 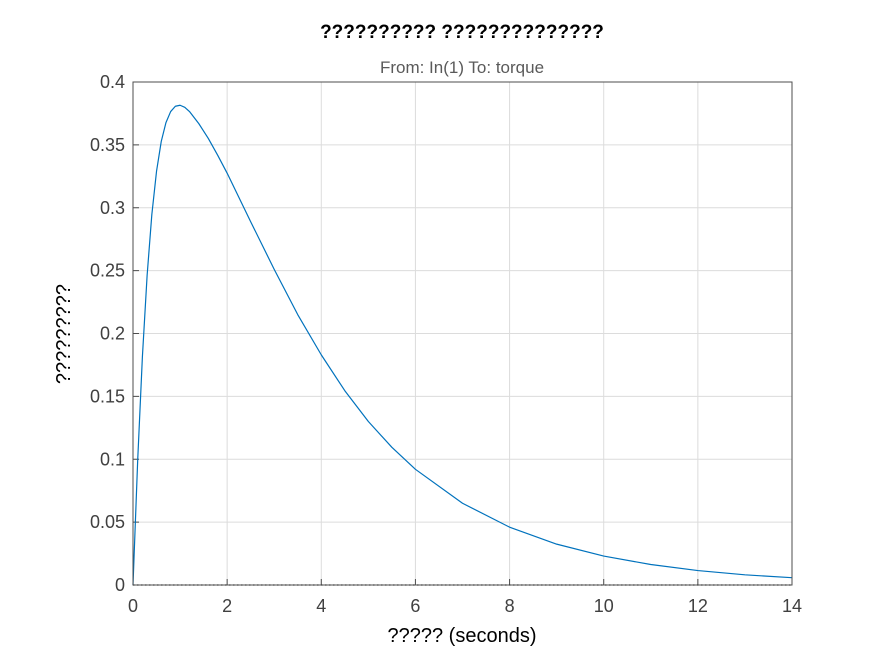 I want to click on x-tick-label: 6, so click(x=415, y=606).